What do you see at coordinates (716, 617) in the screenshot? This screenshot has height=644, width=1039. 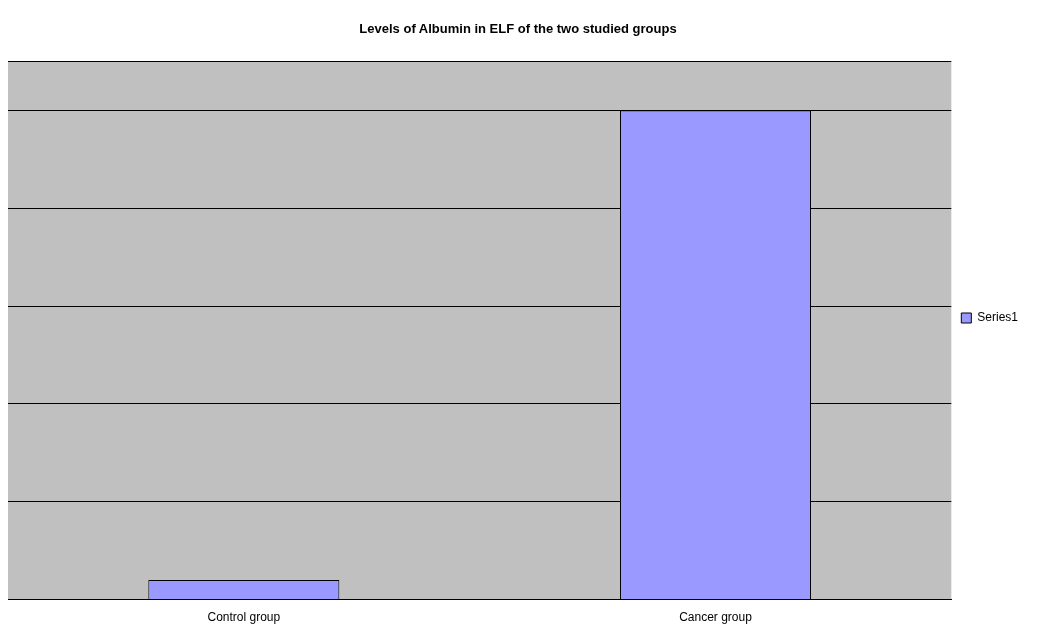 I see `x-tick-label: Cancer group` at bounding box center [716, 617].